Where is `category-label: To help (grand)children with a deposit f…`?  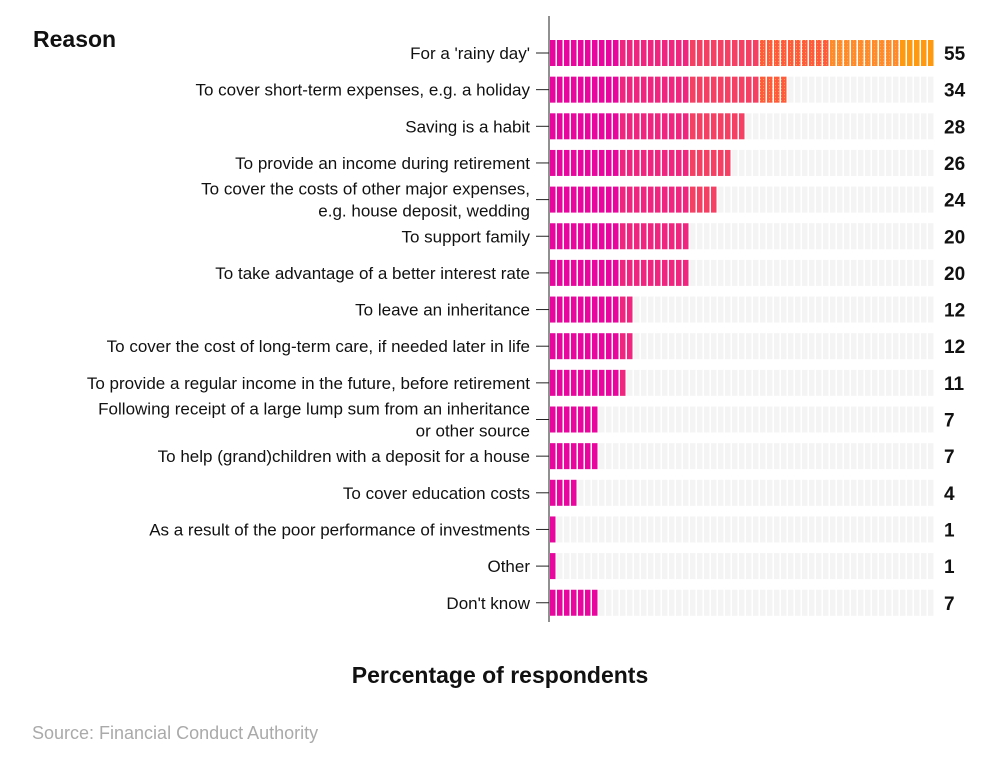
category-label: To help (grand)children with a deposit f… is located at coordinates (344, 456).